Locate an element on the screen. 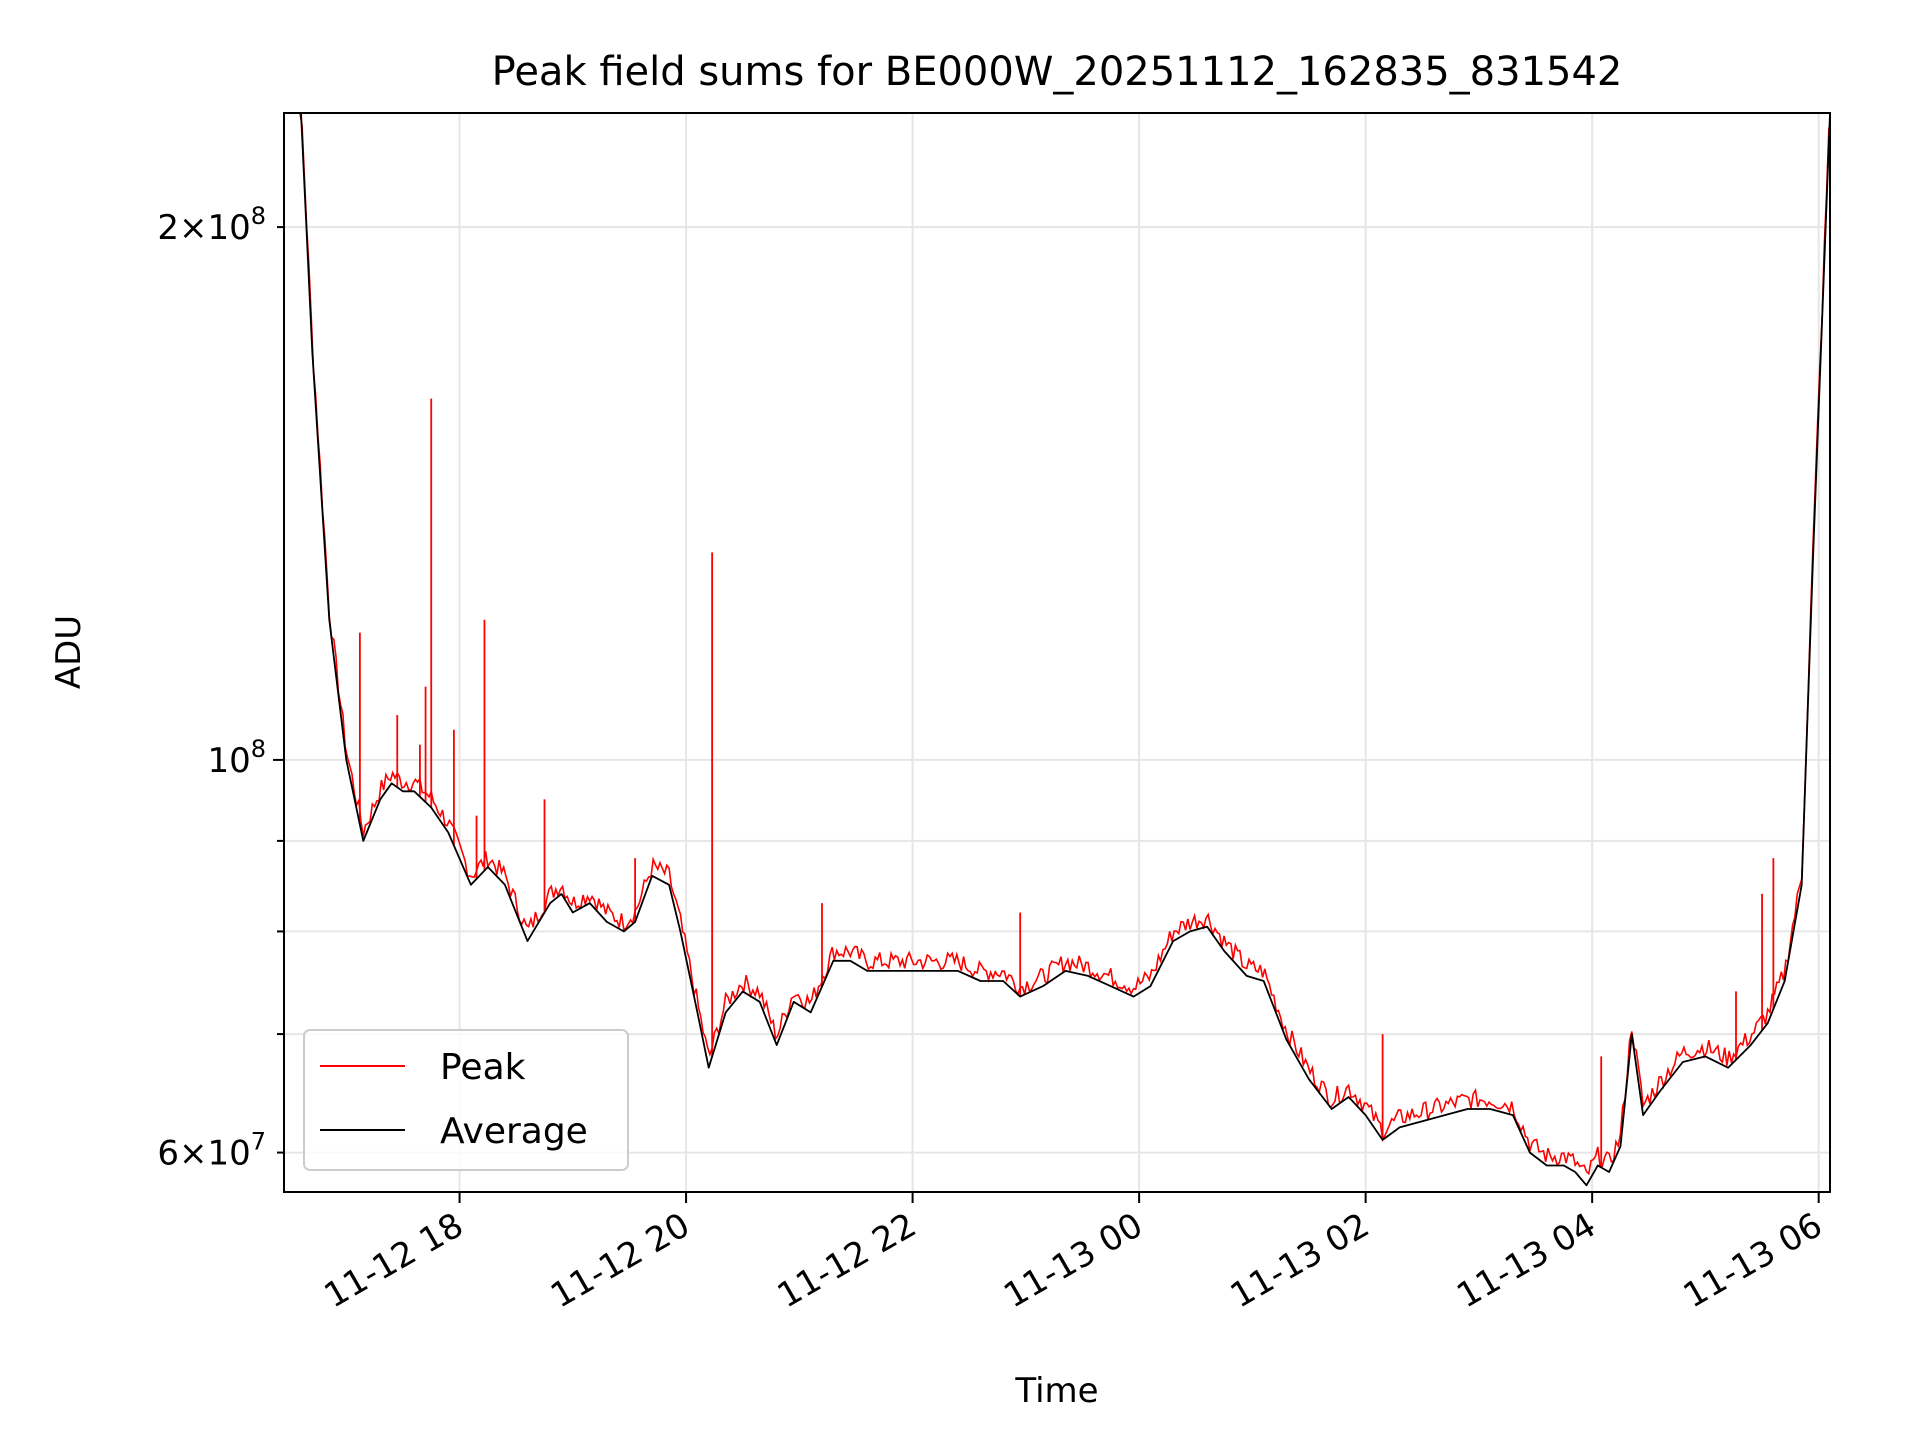 The image size is (1920, 1440). legend-average-label: Average is located at coordinates (514, 1131).